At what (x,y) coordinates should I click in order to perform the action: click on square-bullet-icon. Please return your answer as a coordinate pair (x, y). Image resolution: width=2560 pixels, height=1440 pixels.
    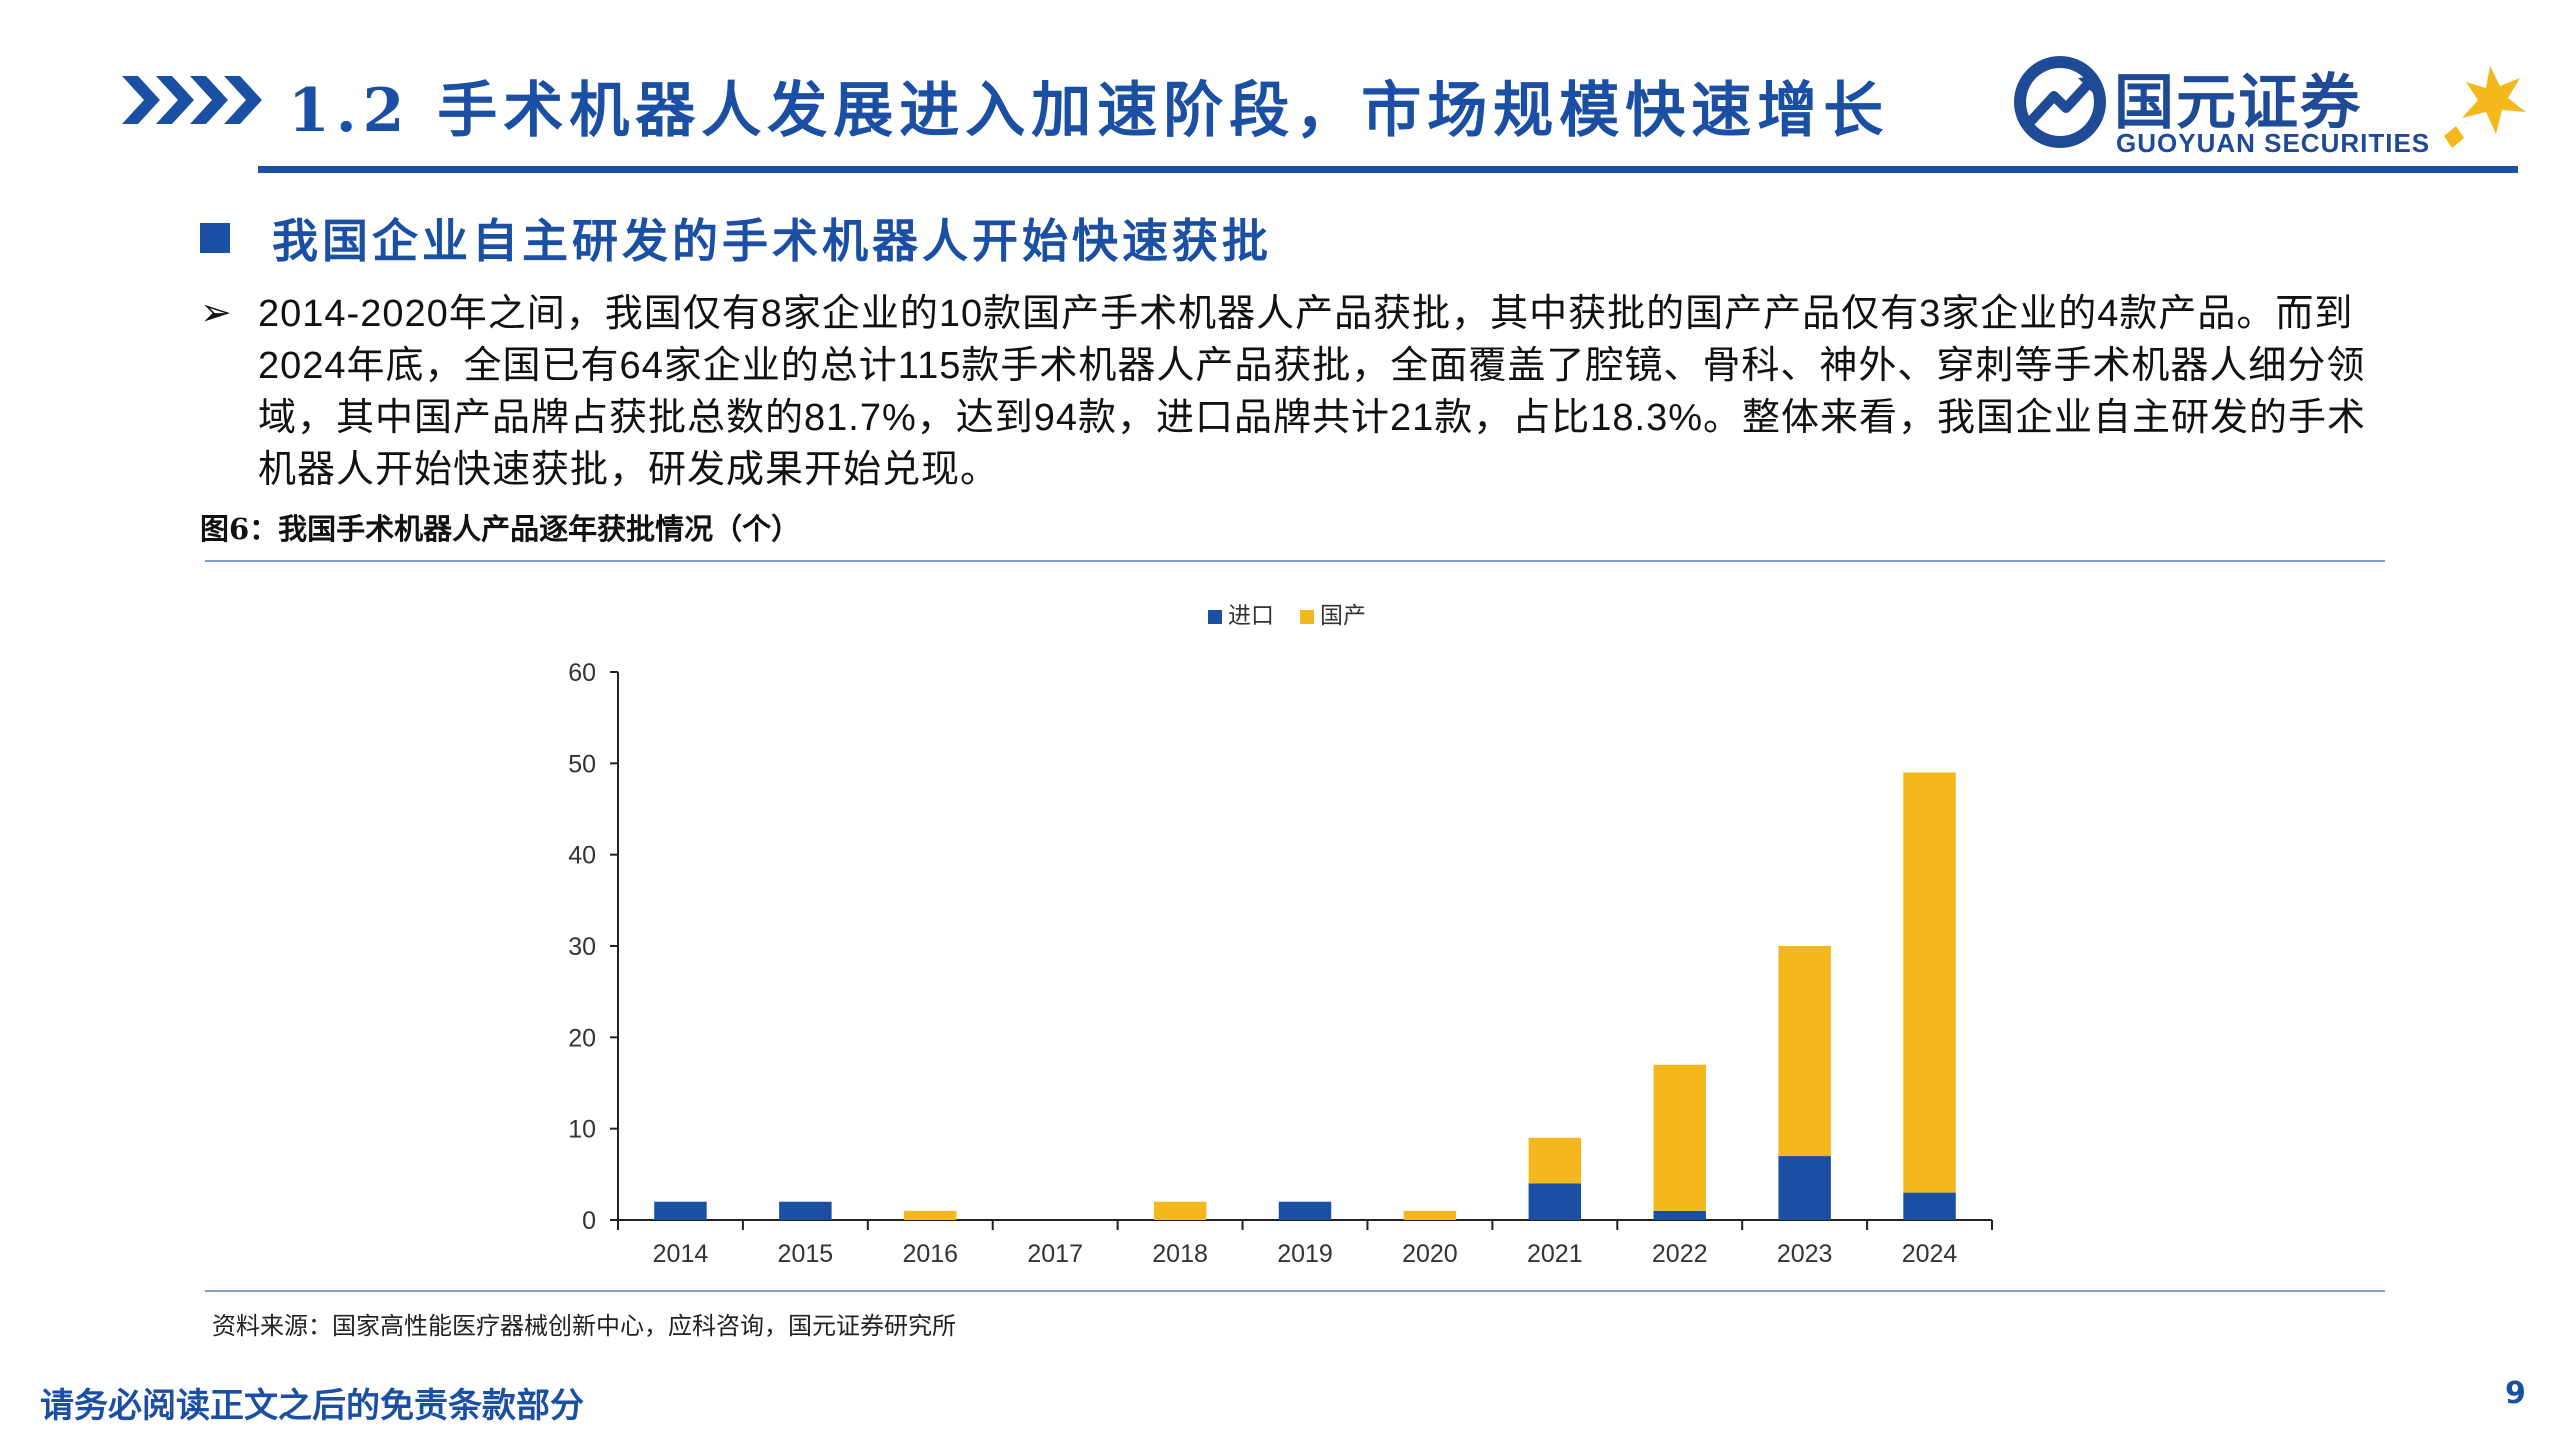
    Looking at the image, I should click on (215, 238).